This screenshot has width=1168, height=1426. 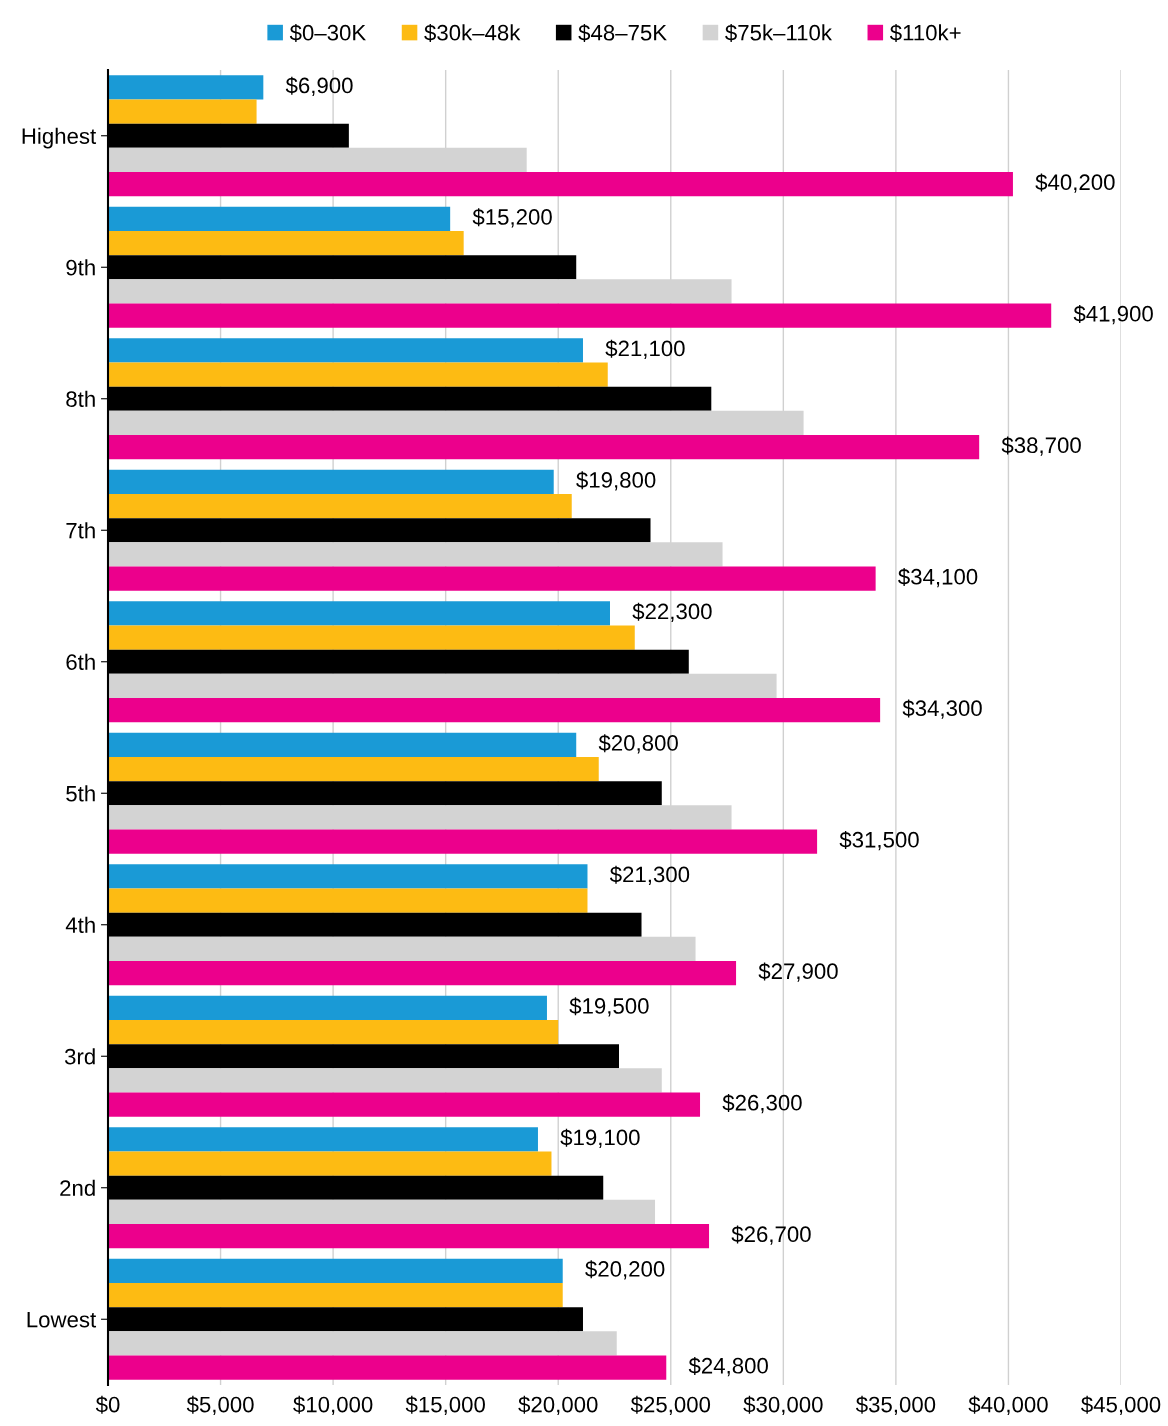 I want to click on y-tick-label: 7th, so click(x=80, y=530).